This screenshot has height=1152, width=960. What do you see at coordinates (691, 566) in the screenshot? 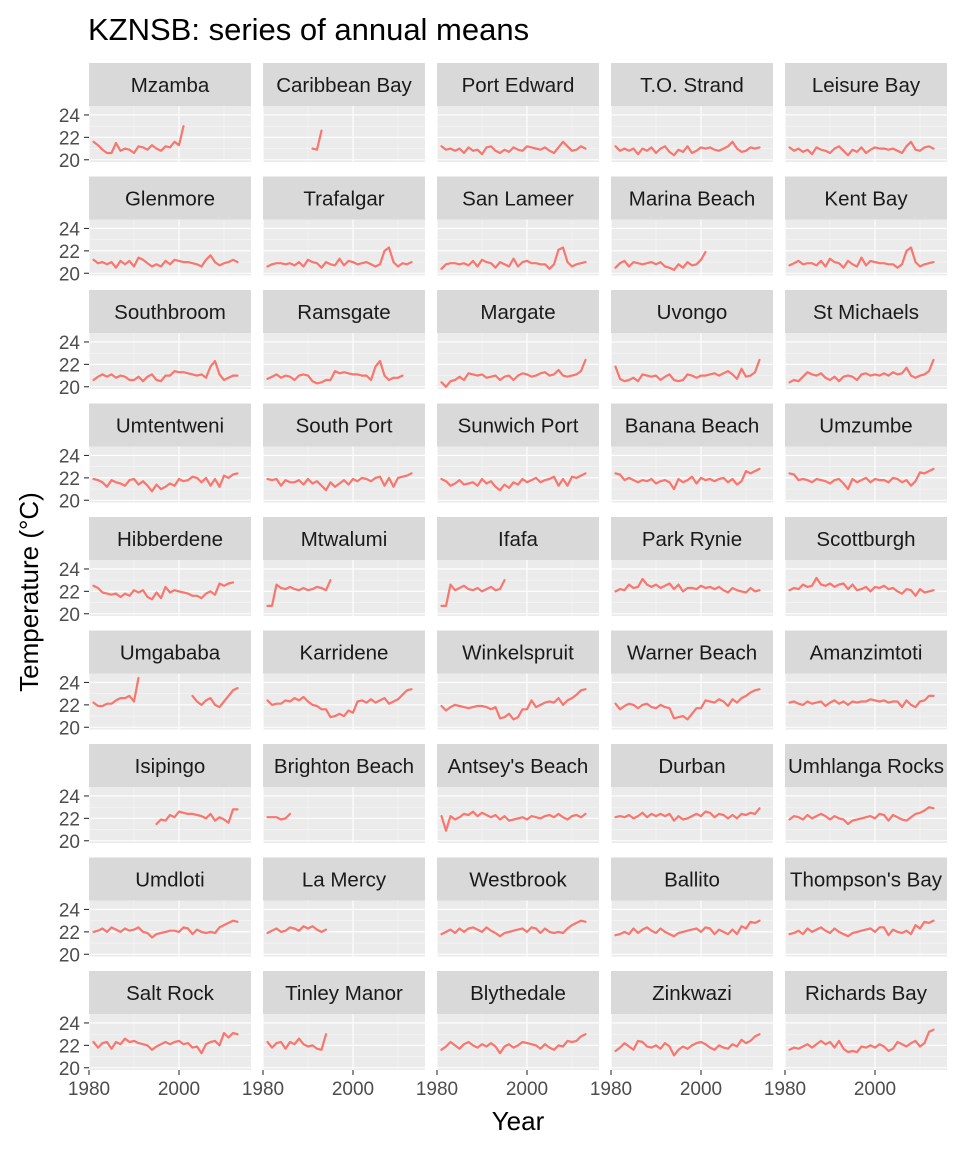
I see `facet-park-rynie: Park Rynie` at bounding box center [691, 566].